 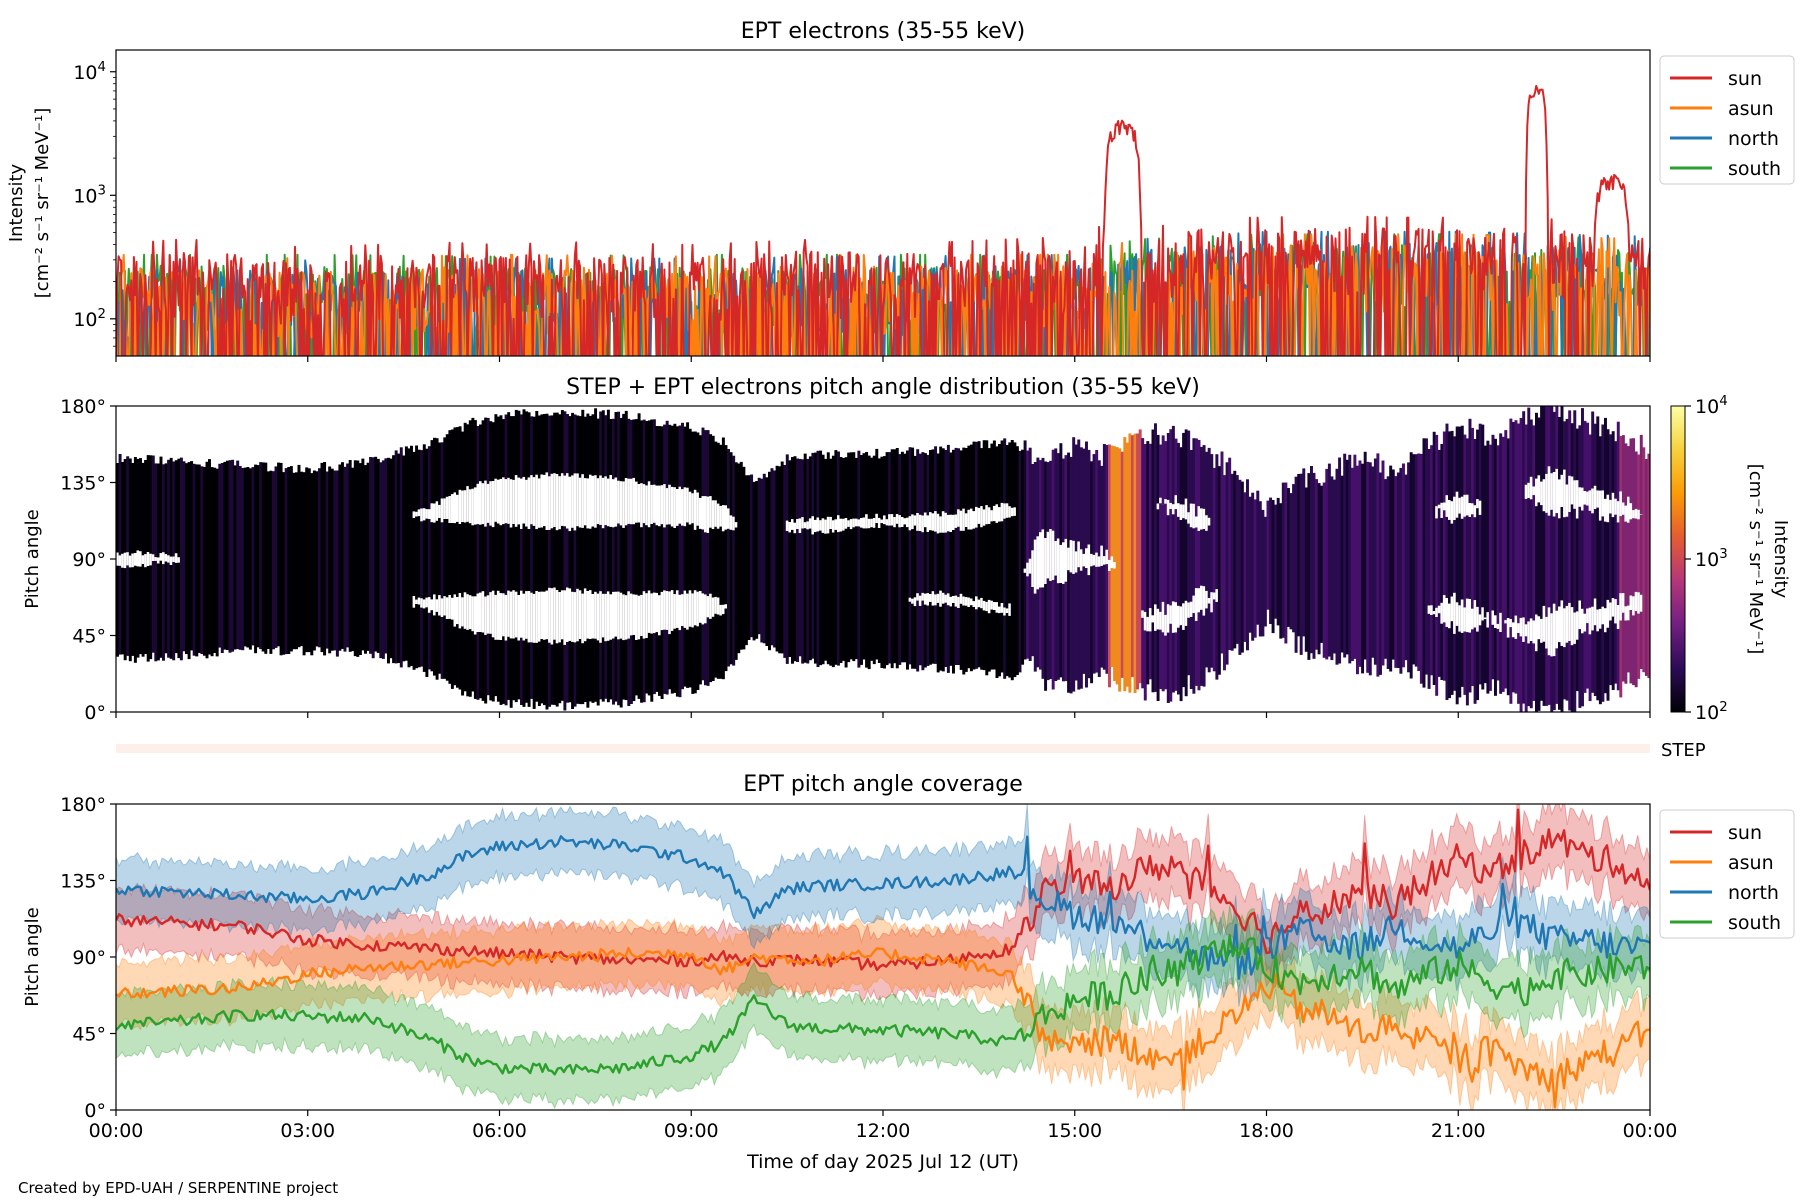 What do you see at coordinates (883, 784) in the screenshot?
I see `panel3-title: EPT pitch angle coverage` at bounding box center [883, 784].